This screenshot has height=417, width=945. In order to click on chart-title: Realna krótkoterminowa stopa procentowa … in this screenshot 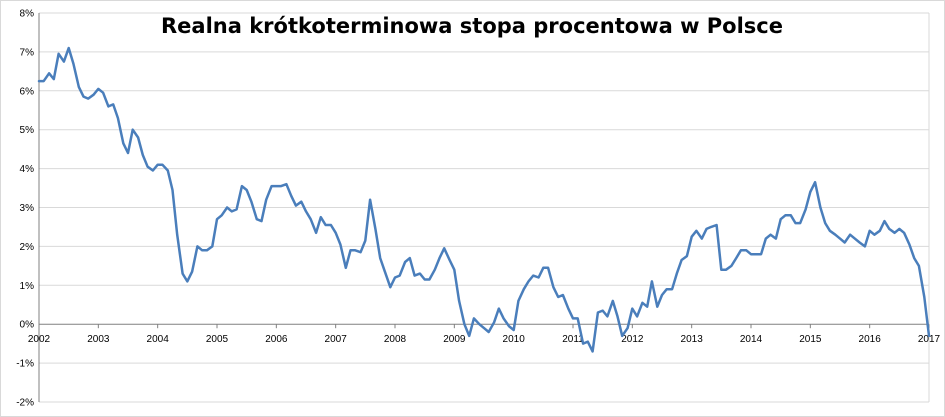, I will do `click(472, 26)`.